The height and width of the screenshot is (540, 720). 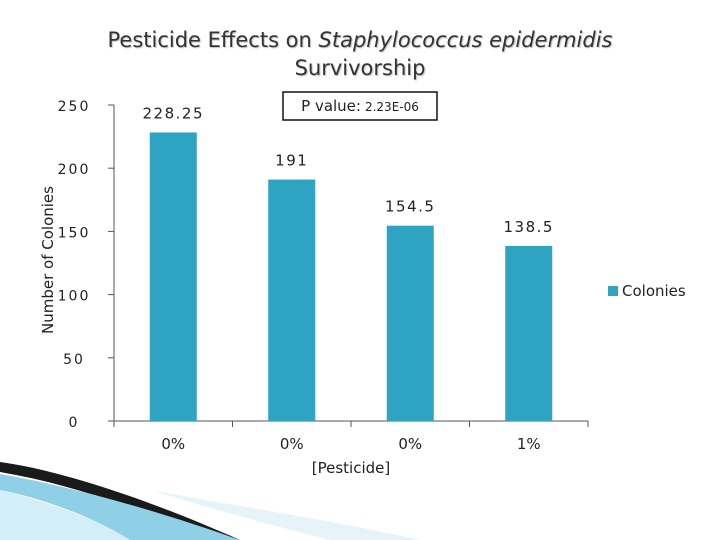 What do you see at coordinates (351, 468) in the screenshot?
I see `x-axis-label: [Pesticide]` at bounding box center [351, 468].